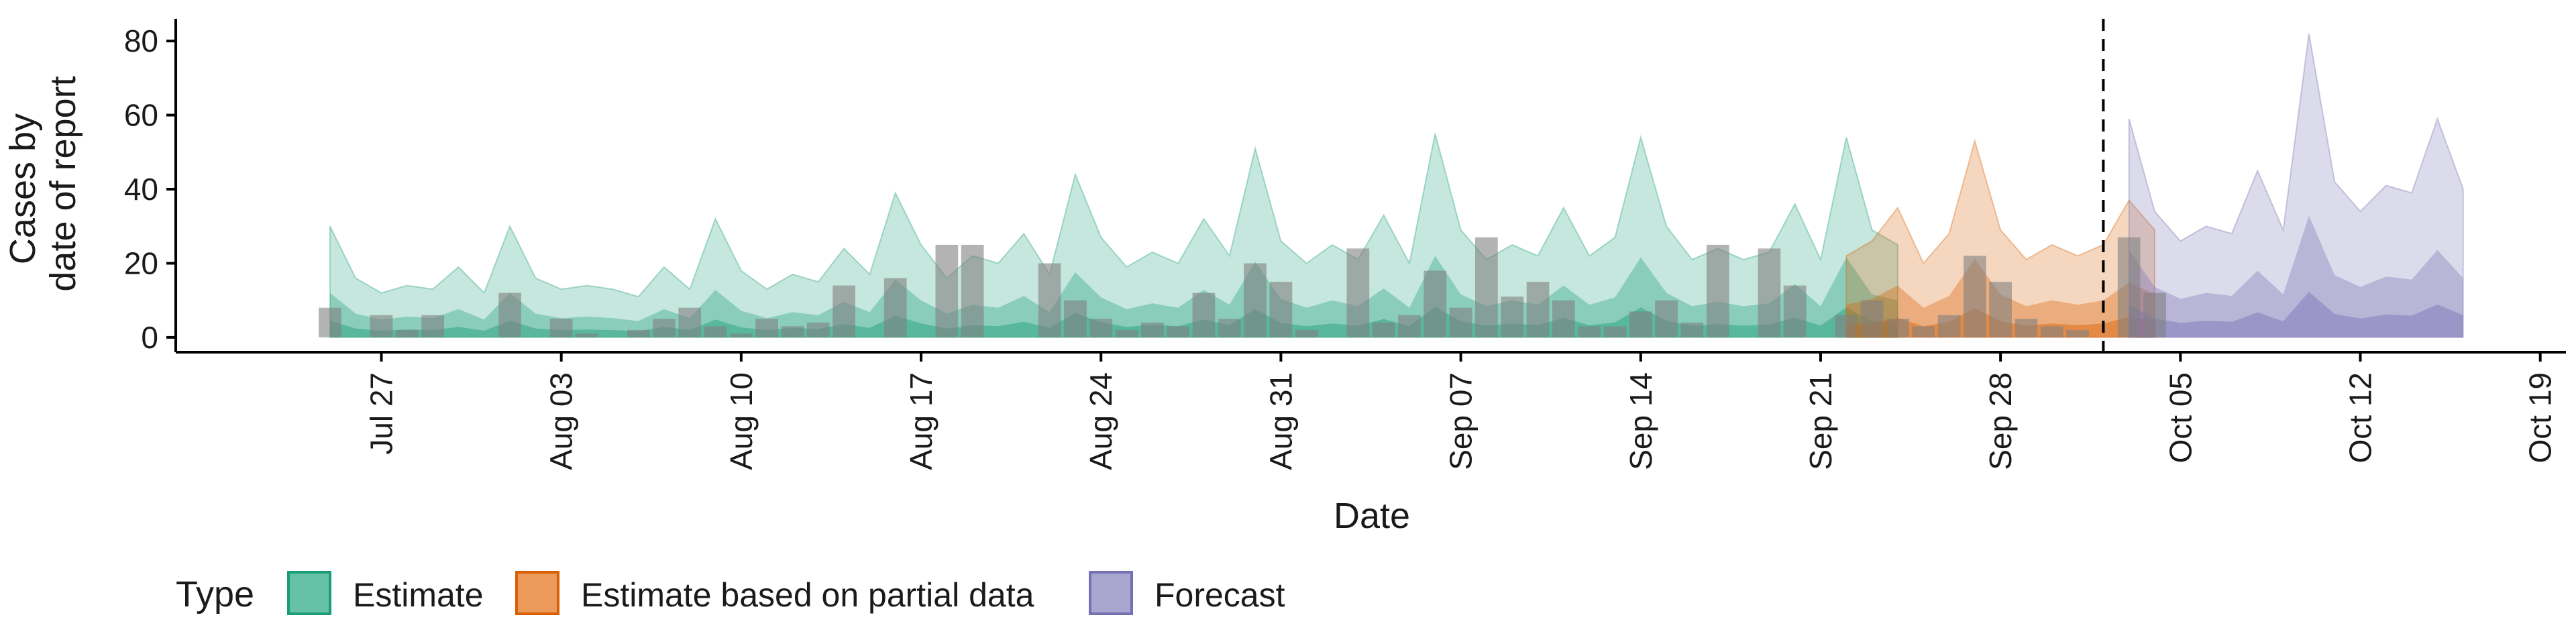 The image size is (2576, 644). Describe the element at coordinates (149, 337) in the screenshot. I see `y-tick-label: 0` at that location.